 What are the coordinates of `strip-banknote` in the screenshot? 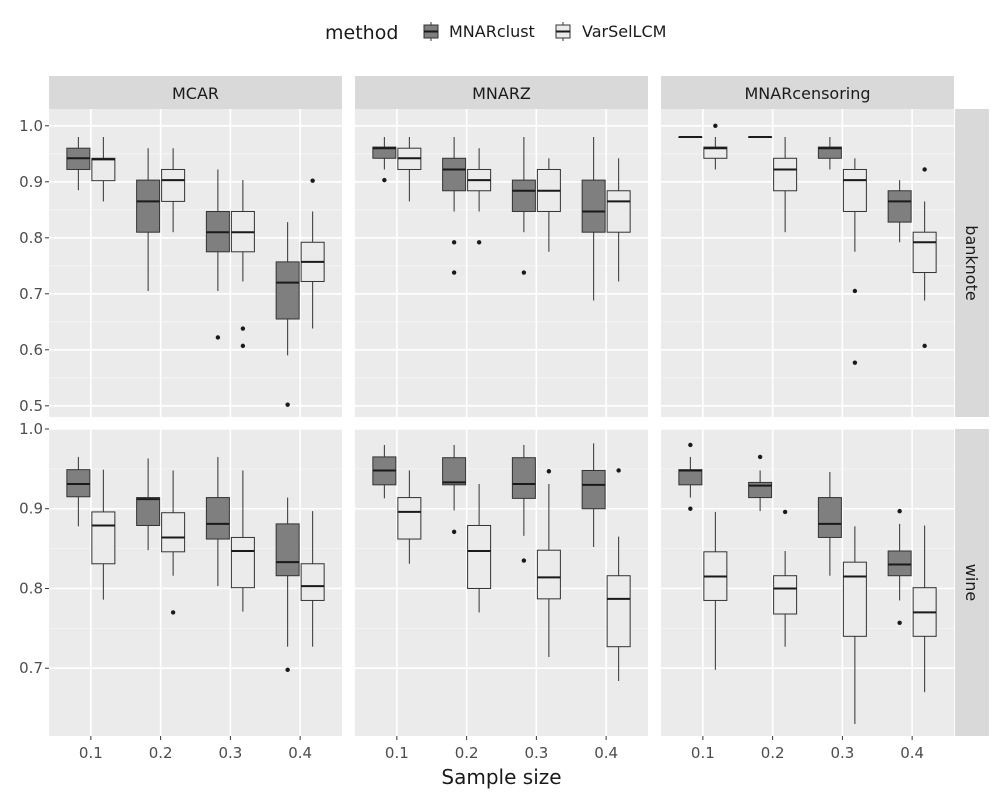 It's located at (972, 263).